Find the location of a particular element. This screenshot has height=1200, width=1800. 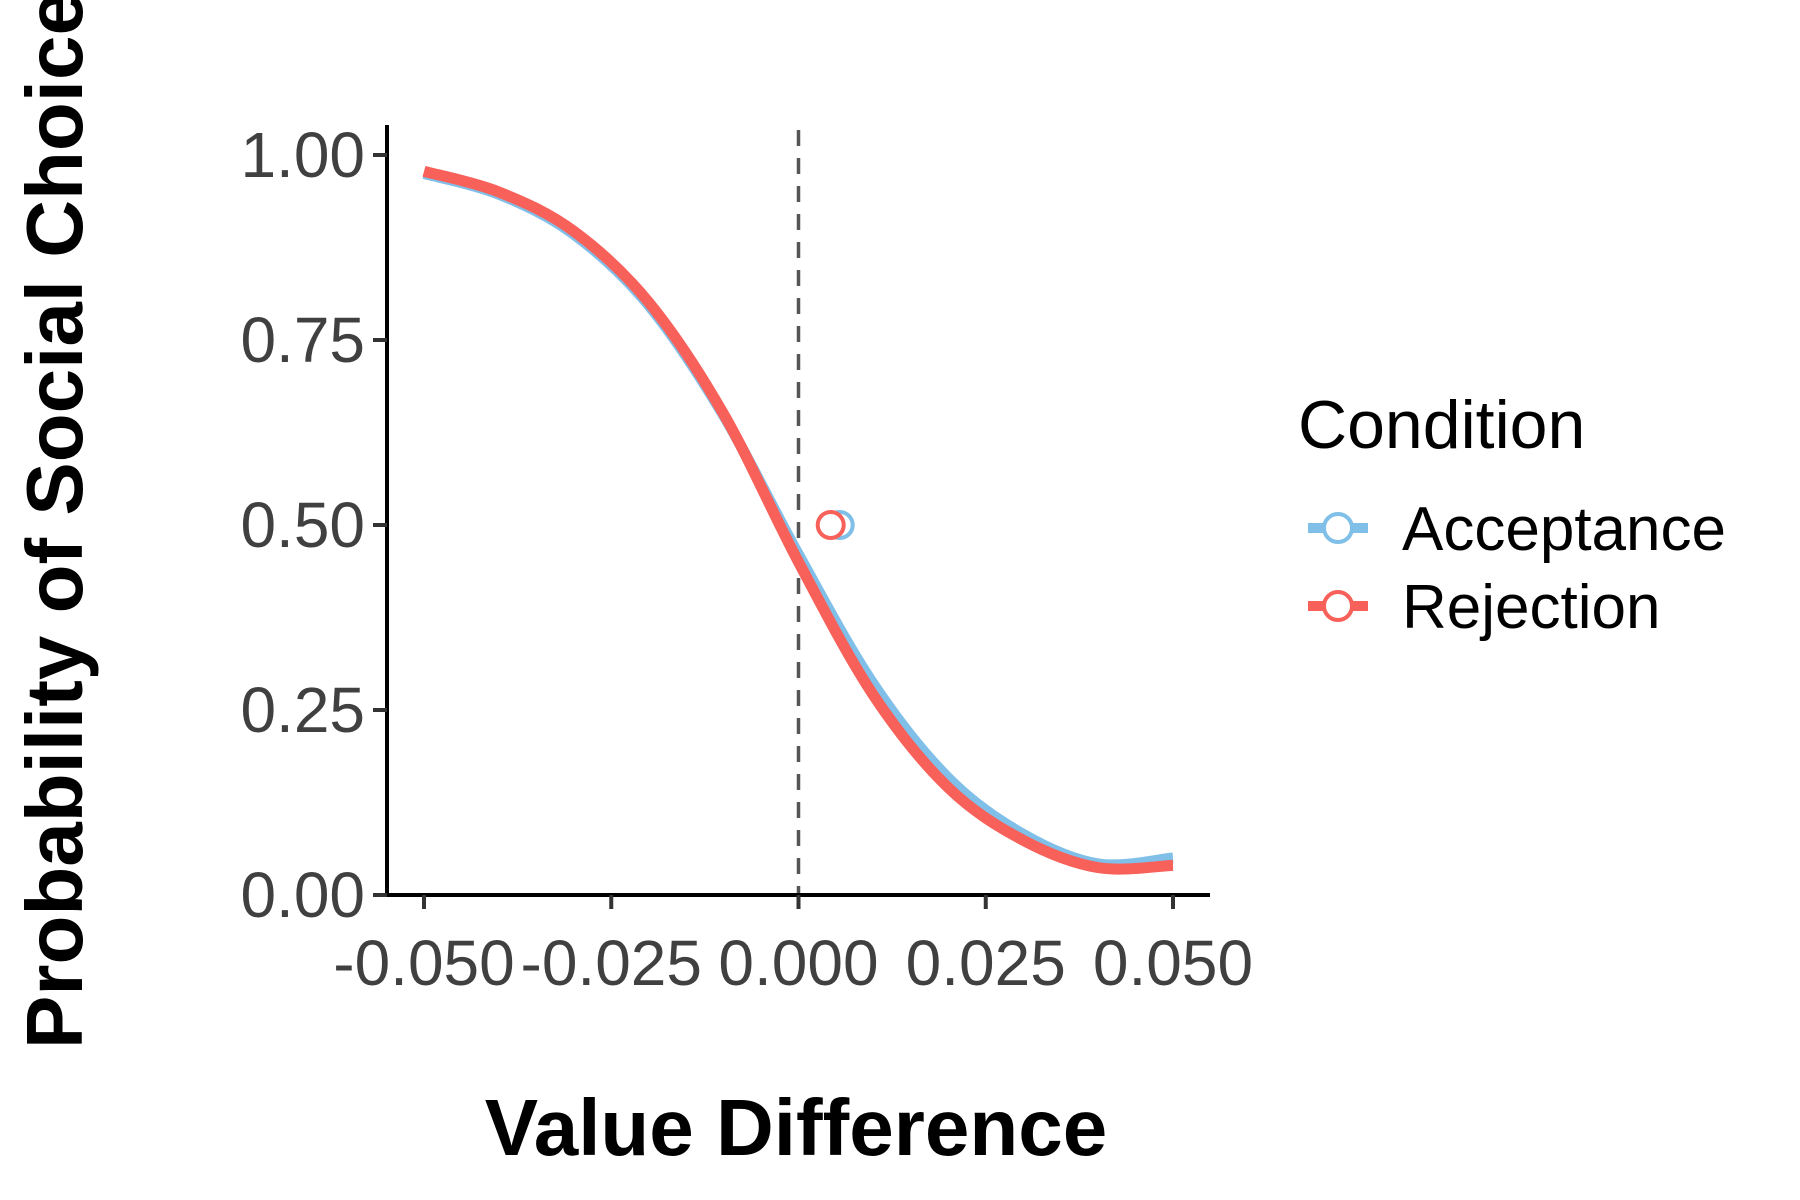

x-ticks: -0.050 -0.025 0.000 0.025 0.050 is located at coordinates (793, 947).